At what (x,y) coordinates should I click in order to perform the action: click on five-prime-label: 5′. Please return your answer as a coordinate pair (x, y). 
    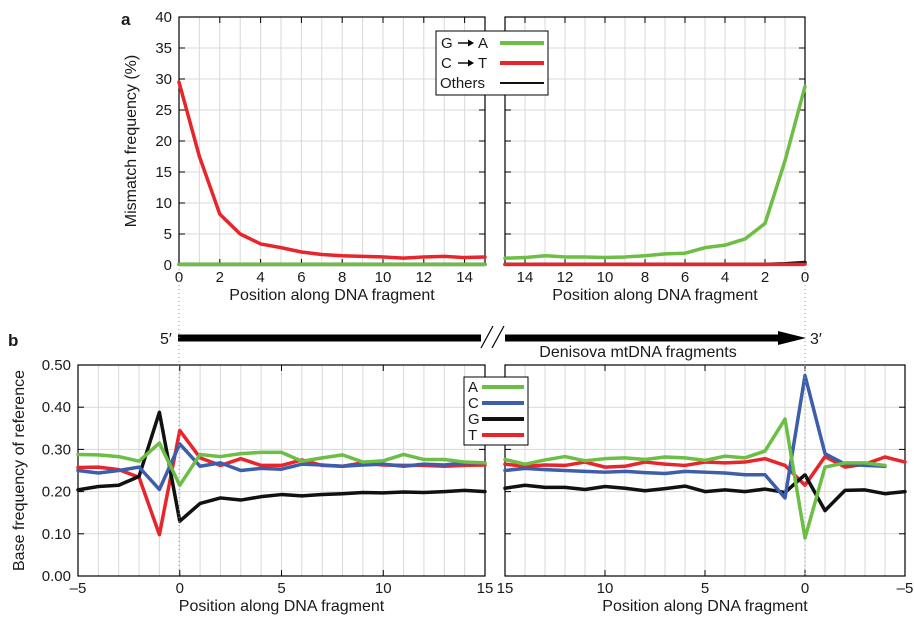
    Looking at the image, I should click on (166, 339).